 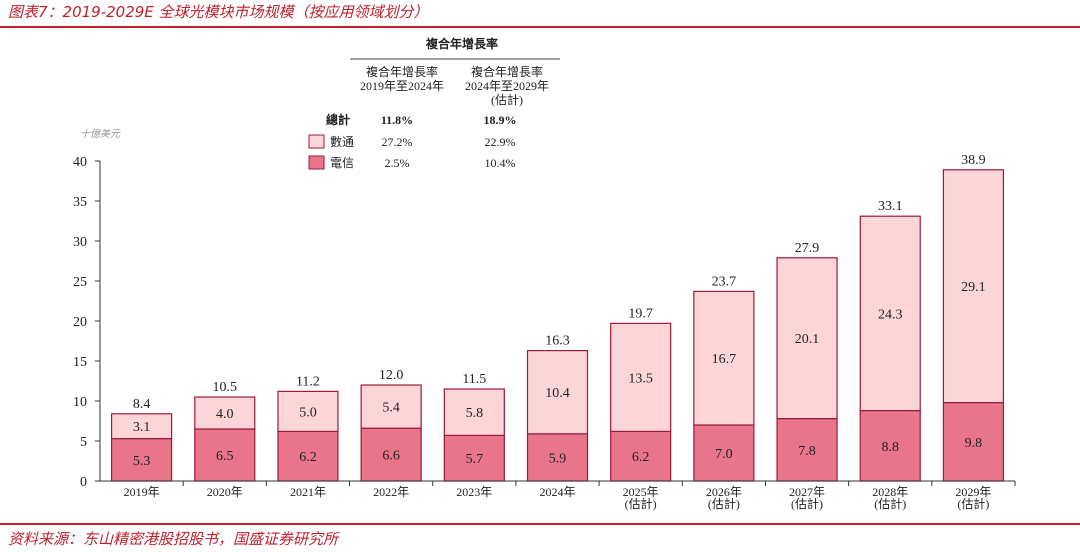 I want to click on cagr-row-telecom-v2: 10.4%, so click(x=500, y=163).